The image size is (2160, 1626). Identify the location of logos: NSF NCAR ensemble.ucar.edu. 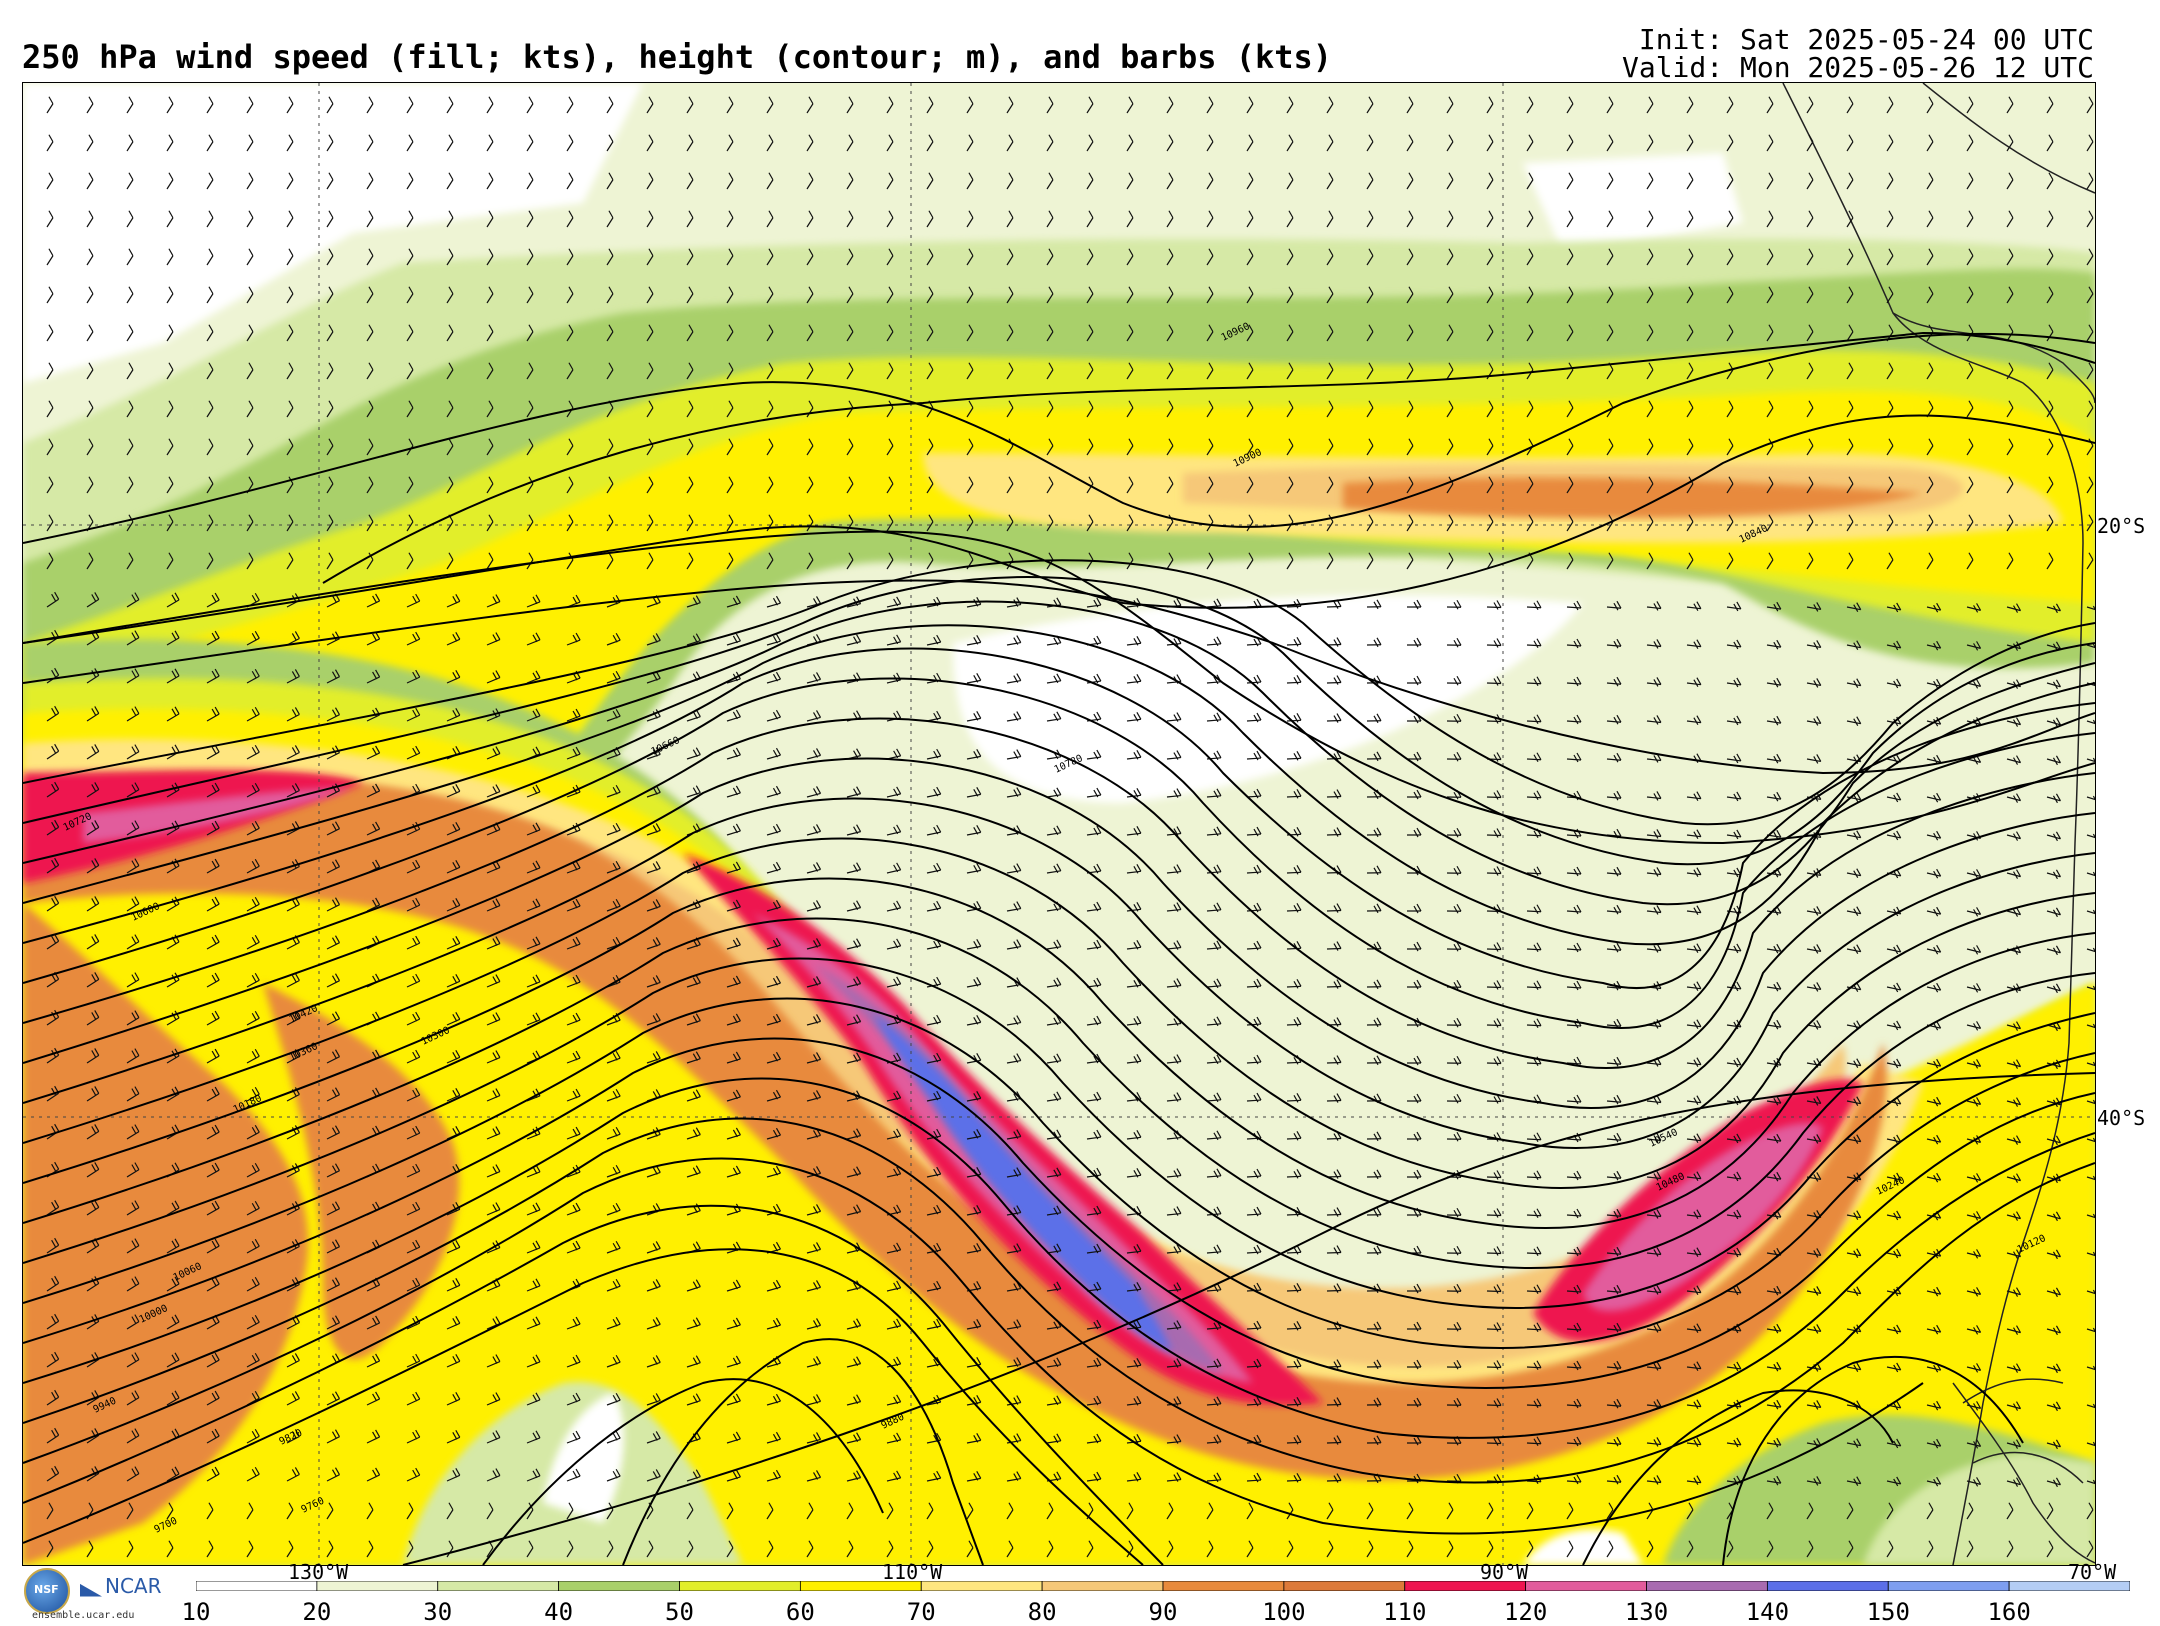
(99, 1596).